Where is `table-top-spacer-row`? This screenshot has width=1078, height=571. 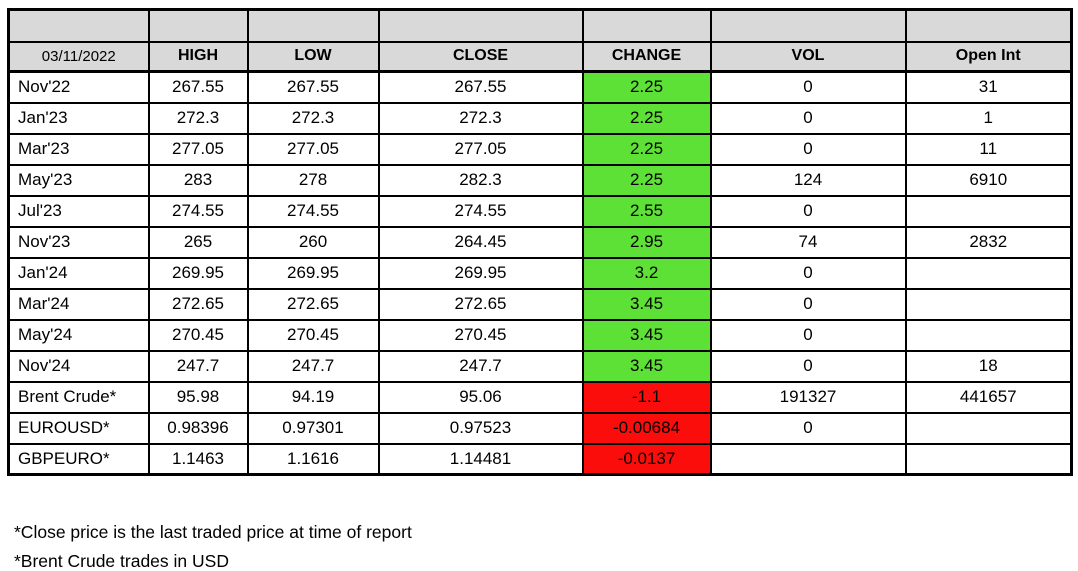 table-top-spacer-row is located at coordinates (540, 25).